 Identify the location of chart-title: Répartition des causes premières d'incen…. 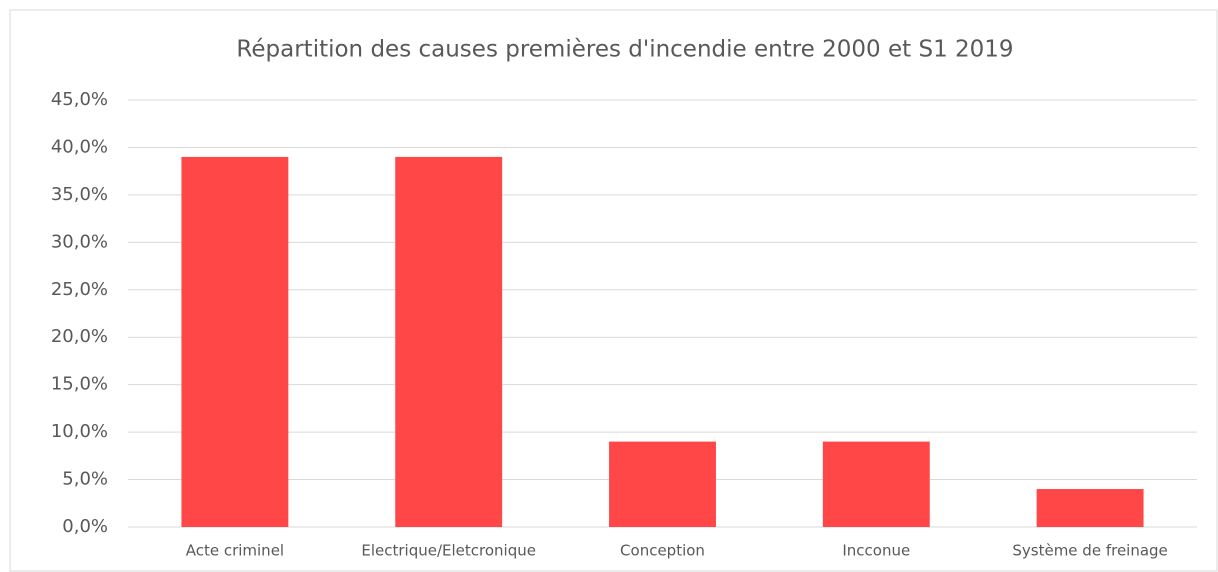
(624, 50).